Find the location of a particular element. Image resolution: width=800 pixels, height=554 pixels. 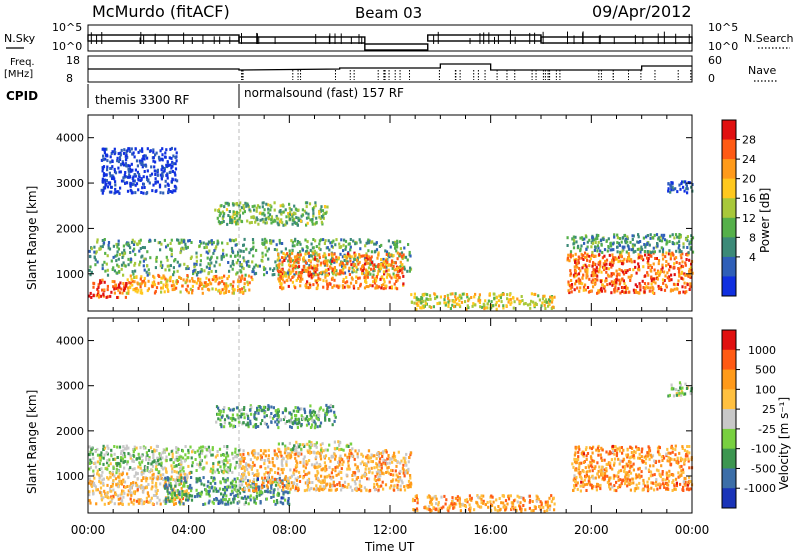

nsky-trace-segment is located at coordinates (616, 40).